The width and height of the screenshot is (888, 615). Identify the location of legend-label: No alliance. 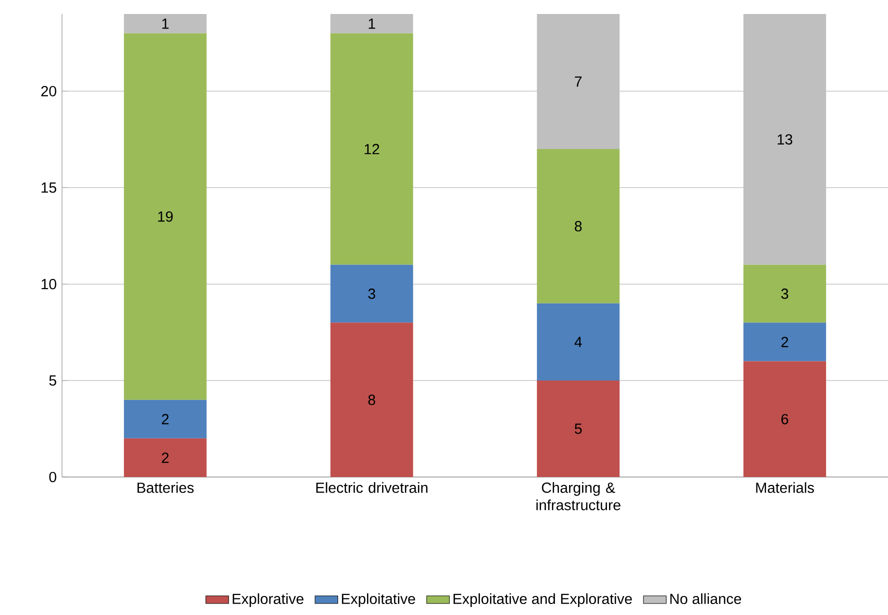
(706, 598).